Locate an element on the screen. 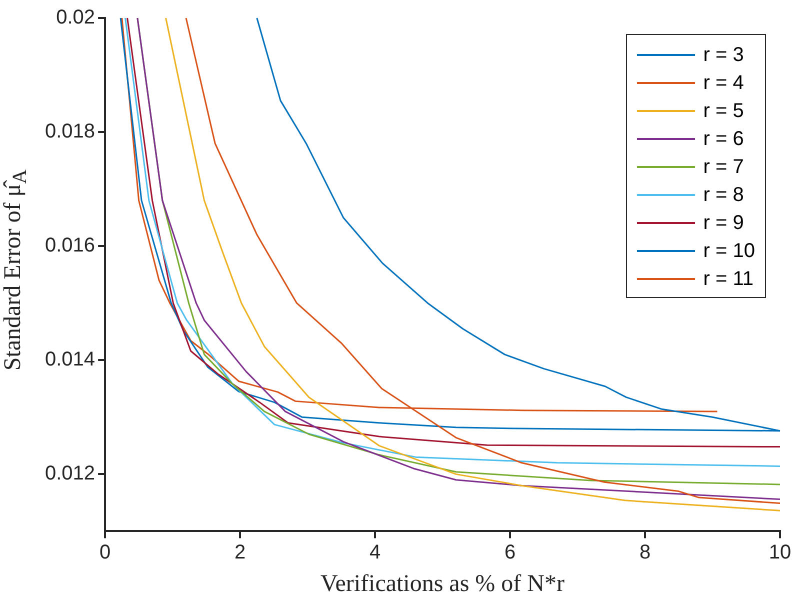 The image size is (798, 607). x-tick-label: 2 is located at coordinates (240, 553).